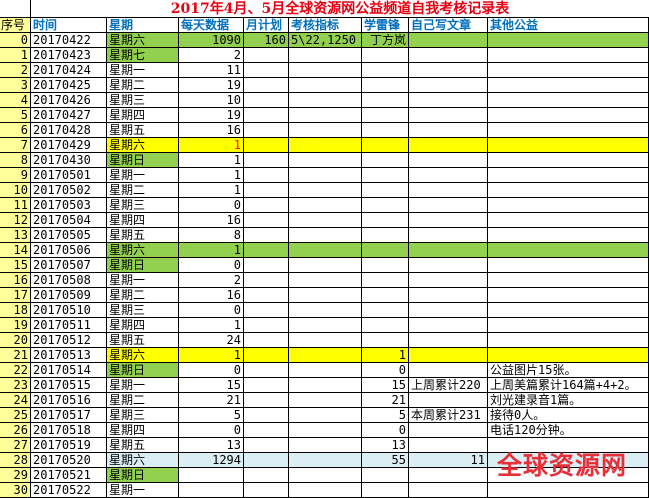  What do you see at coordinates (69, 250) in the screenshot?
I see `cell-date: 20170506` at bounding box center [69, 250].